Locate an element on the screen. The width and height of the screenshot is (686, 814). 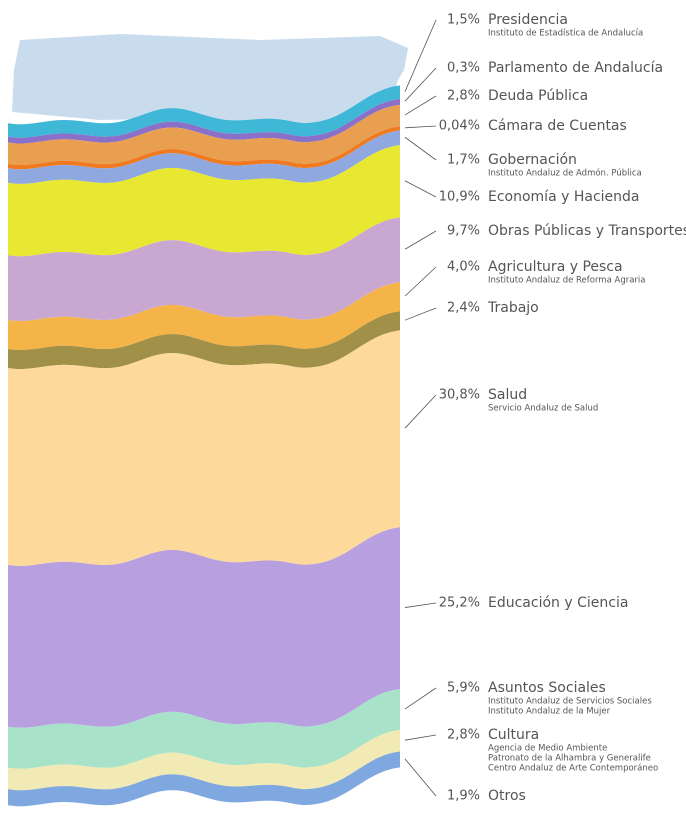
value-label: 1,7% is located at coordinates (463, 160).